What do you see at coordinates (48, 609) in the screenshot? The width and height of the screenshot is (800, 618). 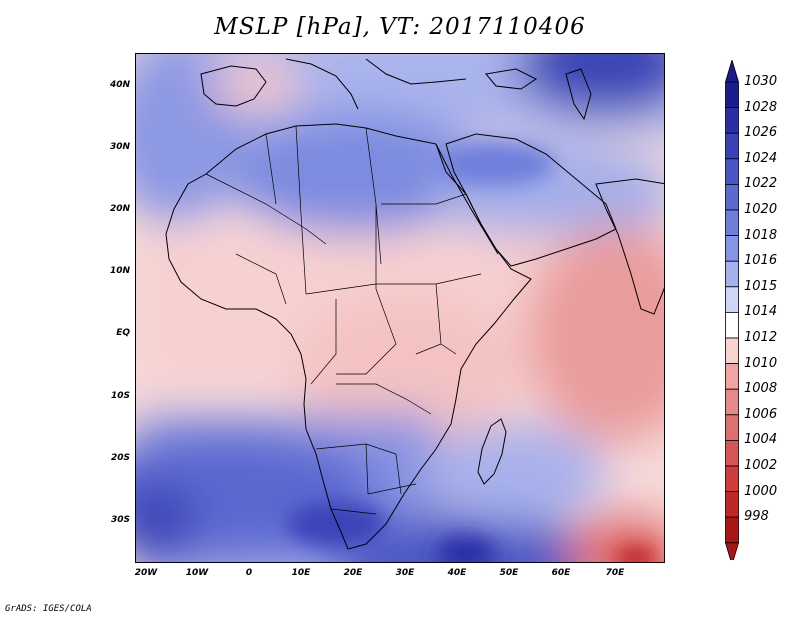 I see `grads-credit: GrADS: IGES/COLA` at bounding box center [48, 609].